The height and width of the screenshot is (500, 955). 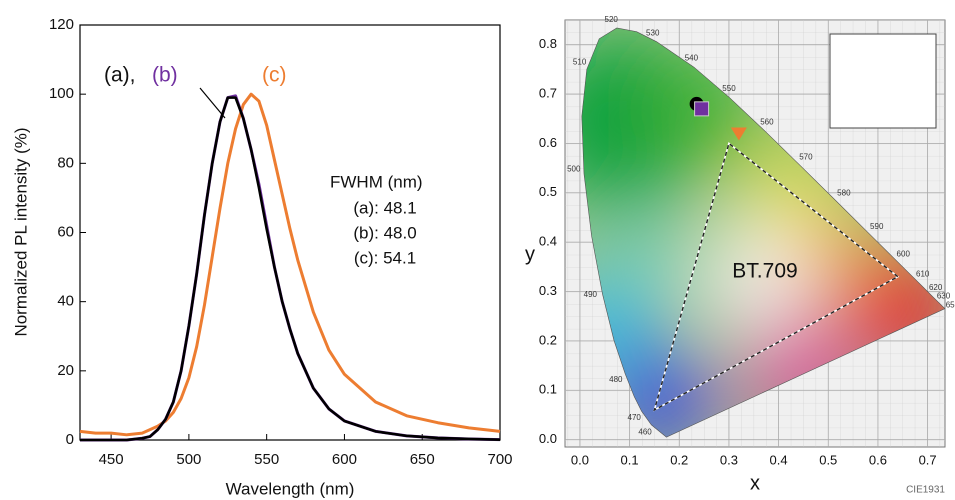 I want to click on y-tick-label: 0.3, so click(x=548, y=290).